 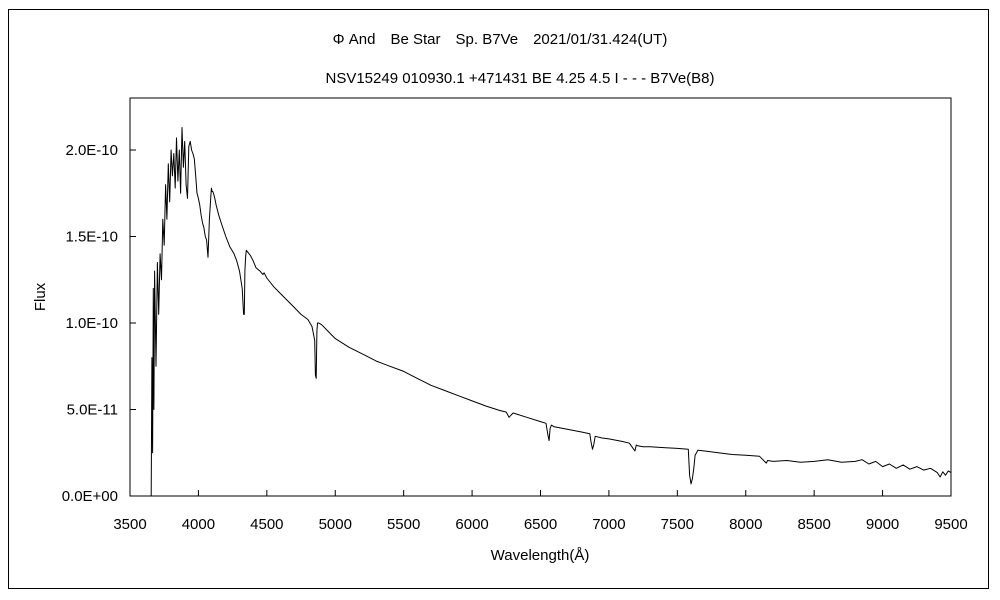 I want to click on x-tick-label: 6000, so click(x=471, y=524).